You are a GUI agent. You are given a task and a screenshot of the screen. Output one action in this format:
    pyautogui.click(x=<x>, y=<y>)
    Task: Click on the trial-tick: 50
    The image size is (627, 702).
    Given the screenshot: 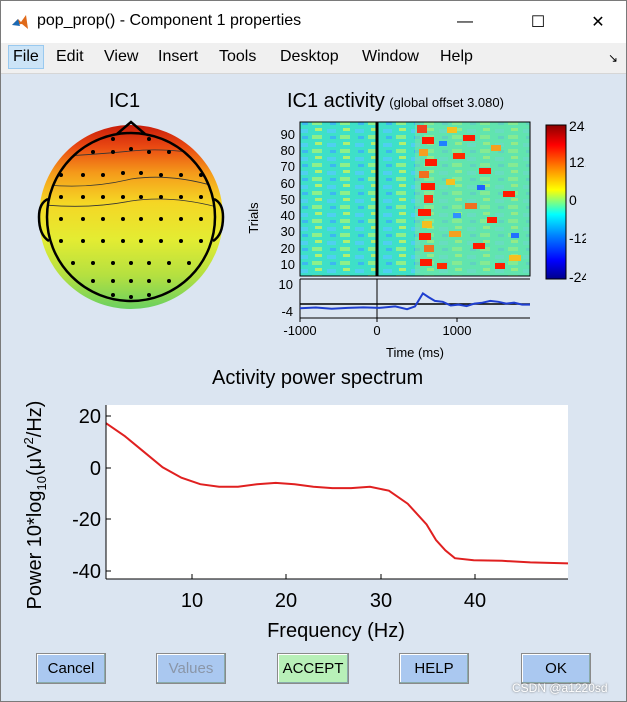 What is the action you would take?
    pyautogui.click(x=288, y=199)
    